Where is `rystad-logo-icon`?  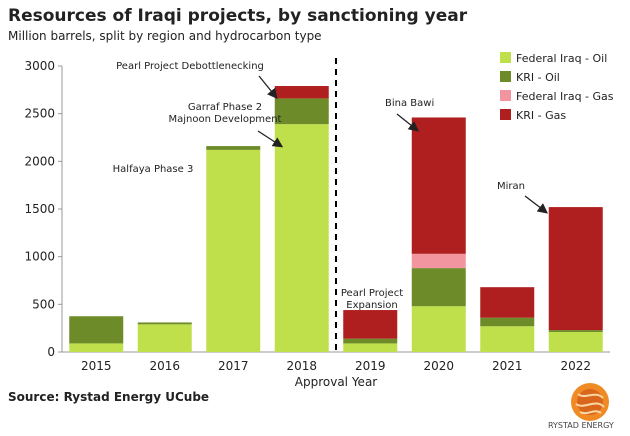 rystad-logo-icon is located at coordinates (590, 402).